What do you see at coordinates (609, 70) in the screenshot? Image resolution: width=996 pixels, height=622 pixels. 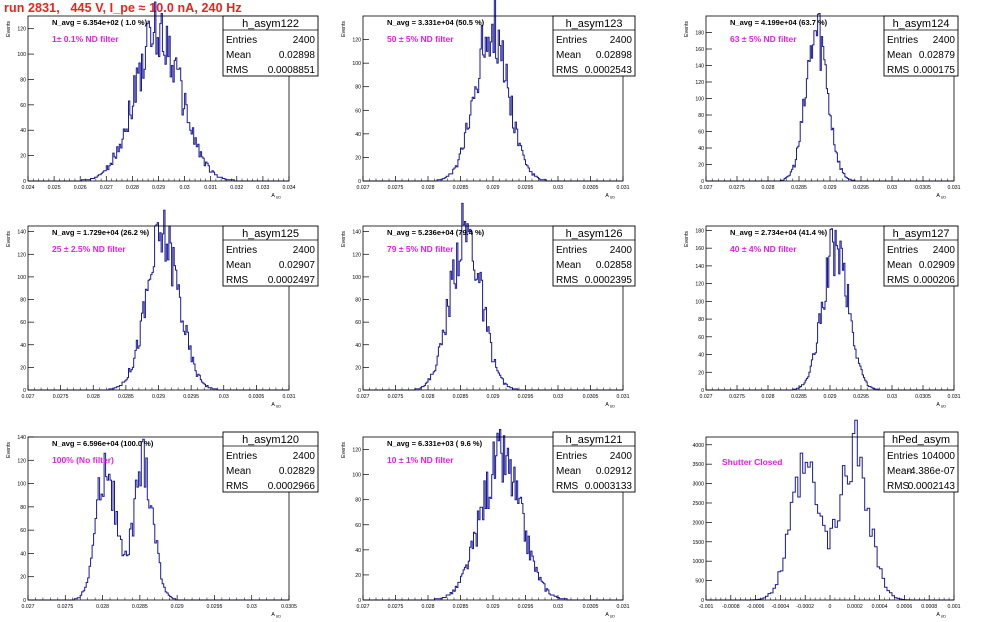 I see `stats-value: 0.0002543` at bounding box center [609, 70].